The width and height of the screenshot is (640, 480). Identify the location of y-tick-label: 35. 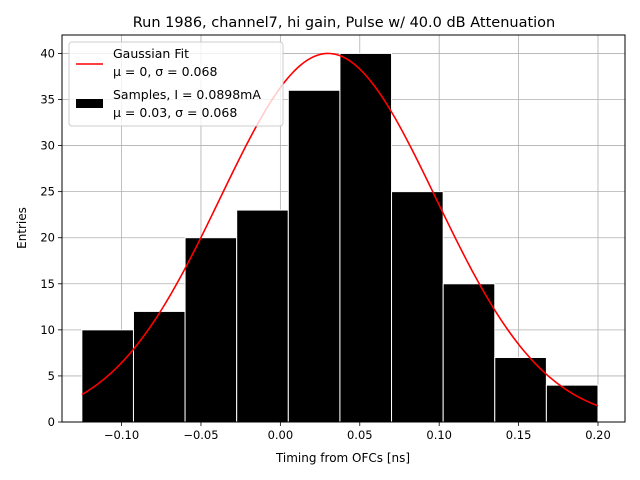
(47, 100).